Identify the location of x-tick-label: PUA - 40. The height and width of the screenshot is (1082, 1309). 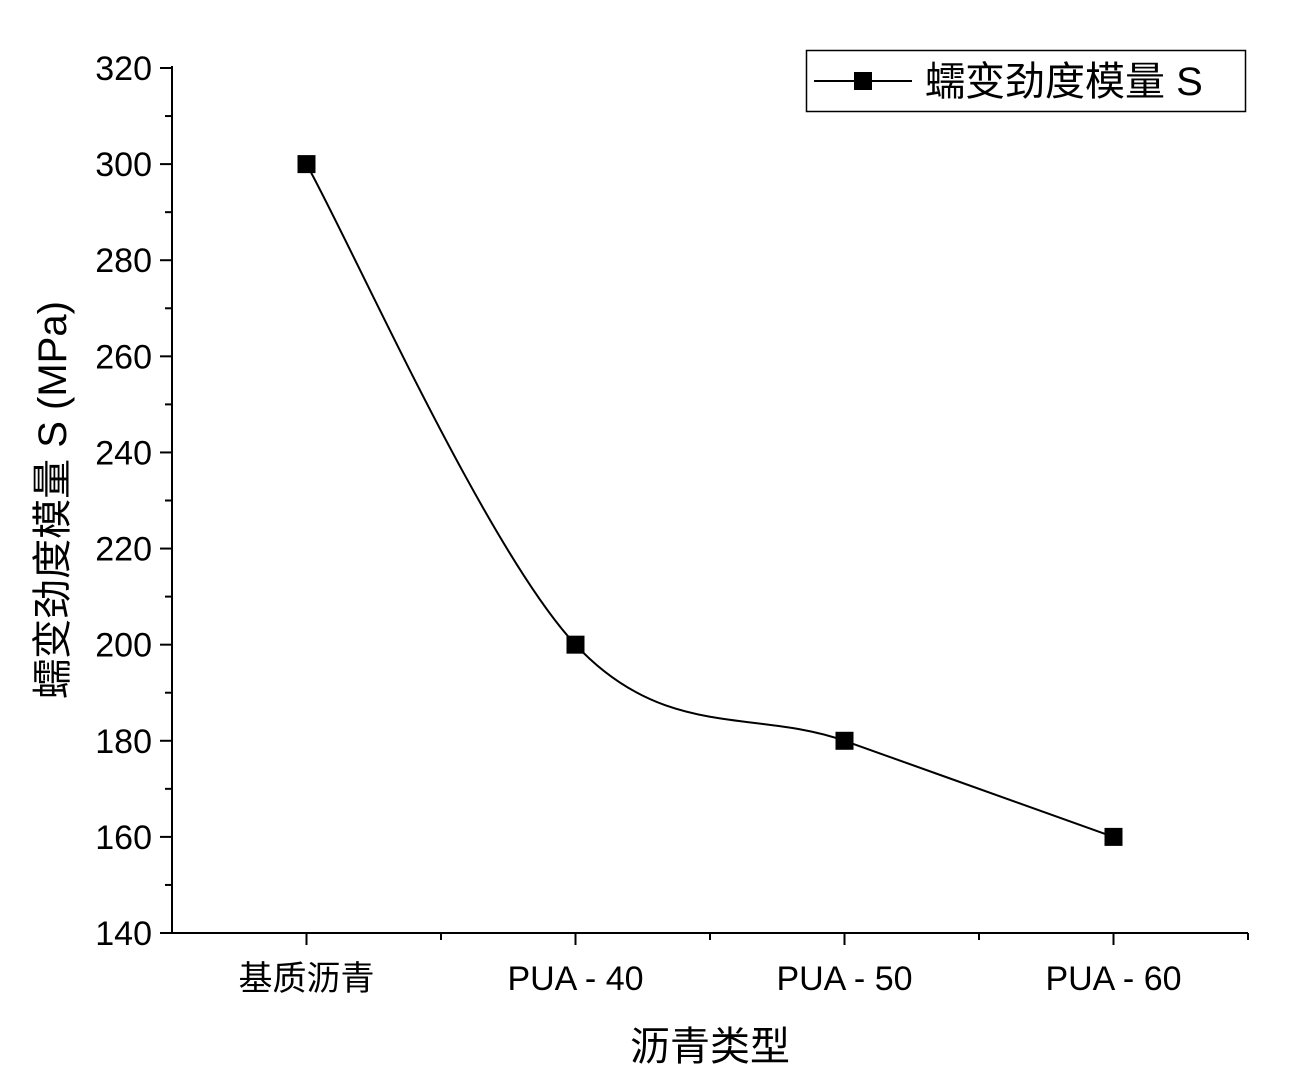
(575, 979).